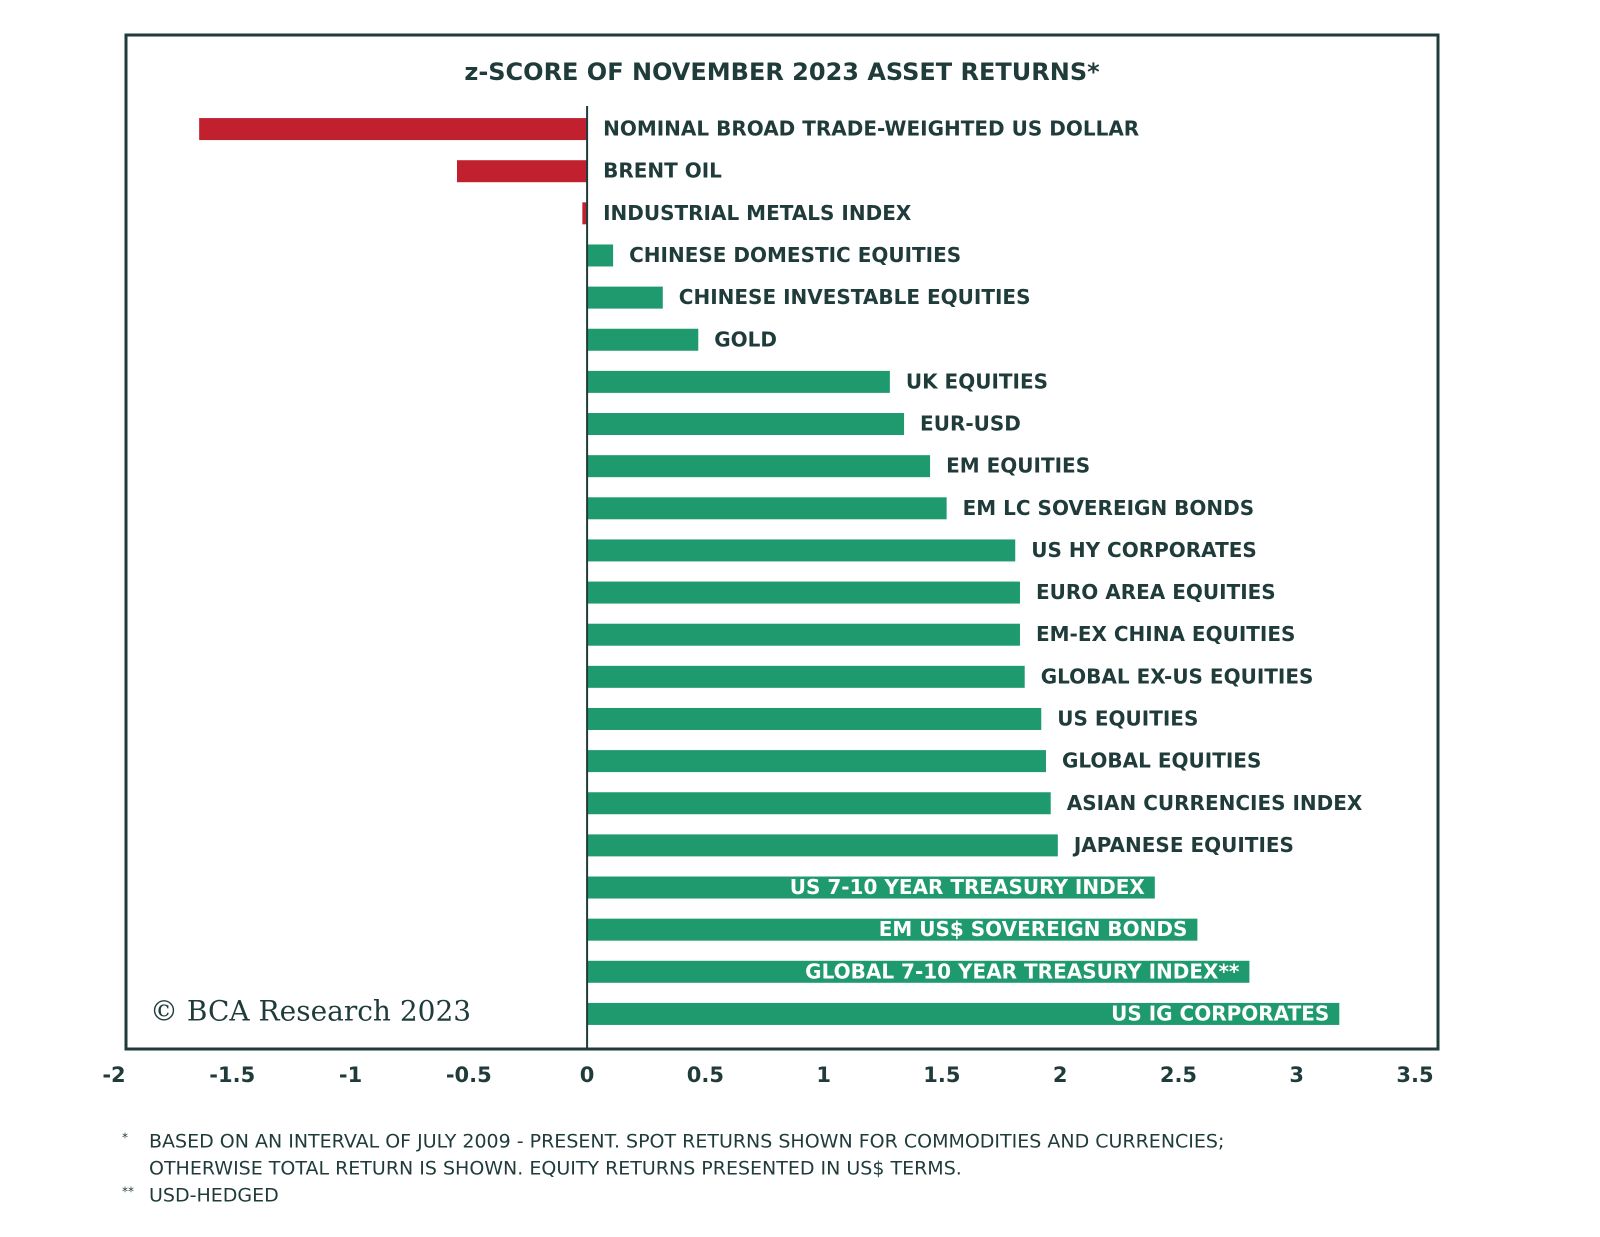 This screenshot has height=1237, width=1600. What do you see at coordinates (469, 1075) in the screenshot?
I see `x-tick-label: -0.5` at bounding box center [469, 1075].